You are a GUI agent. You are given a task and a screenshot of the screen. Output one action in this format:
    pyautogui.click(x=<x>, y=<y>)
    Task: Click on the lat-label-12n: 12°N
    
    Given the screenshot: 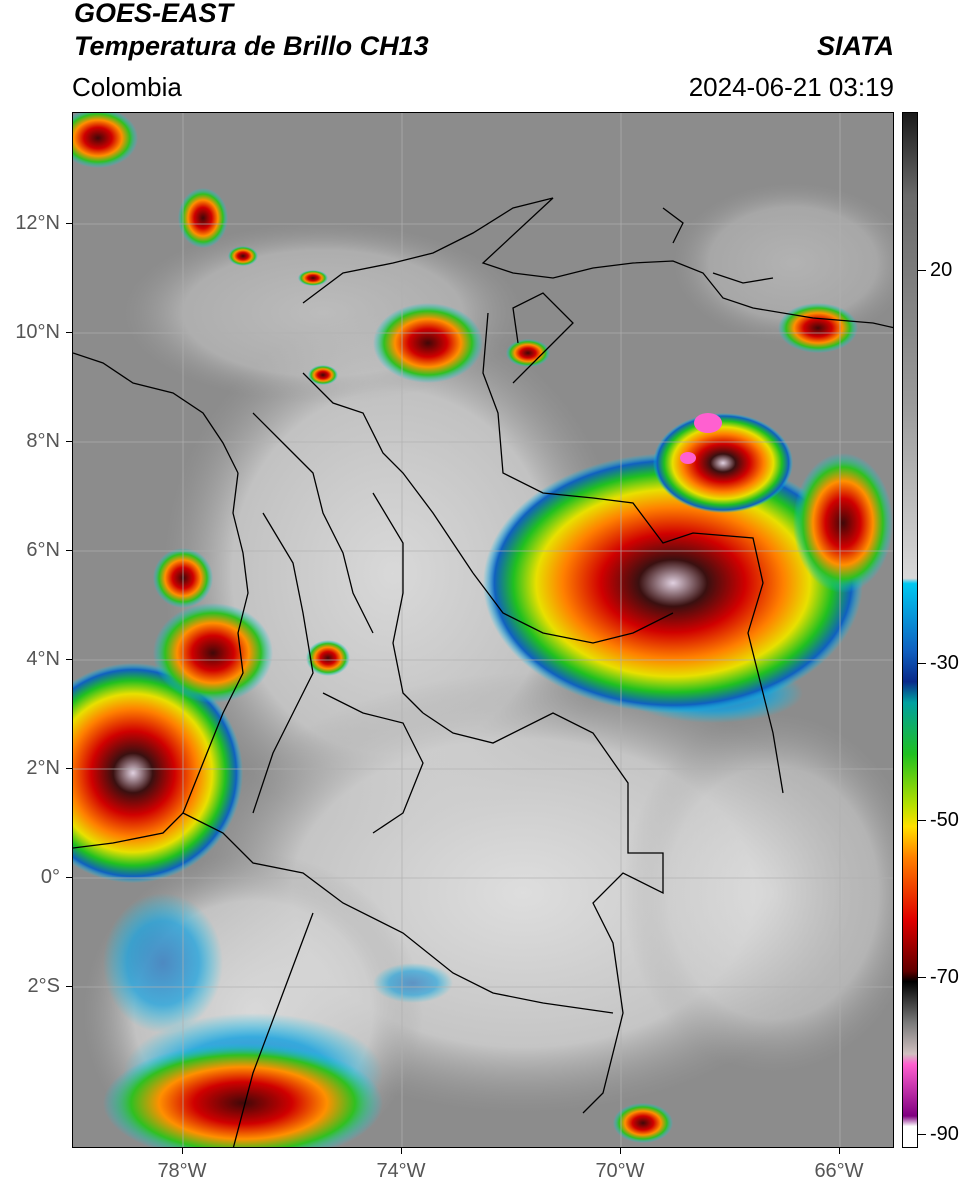 What is the action you would take?
    pyautogui.click(x=37, y=223)
    